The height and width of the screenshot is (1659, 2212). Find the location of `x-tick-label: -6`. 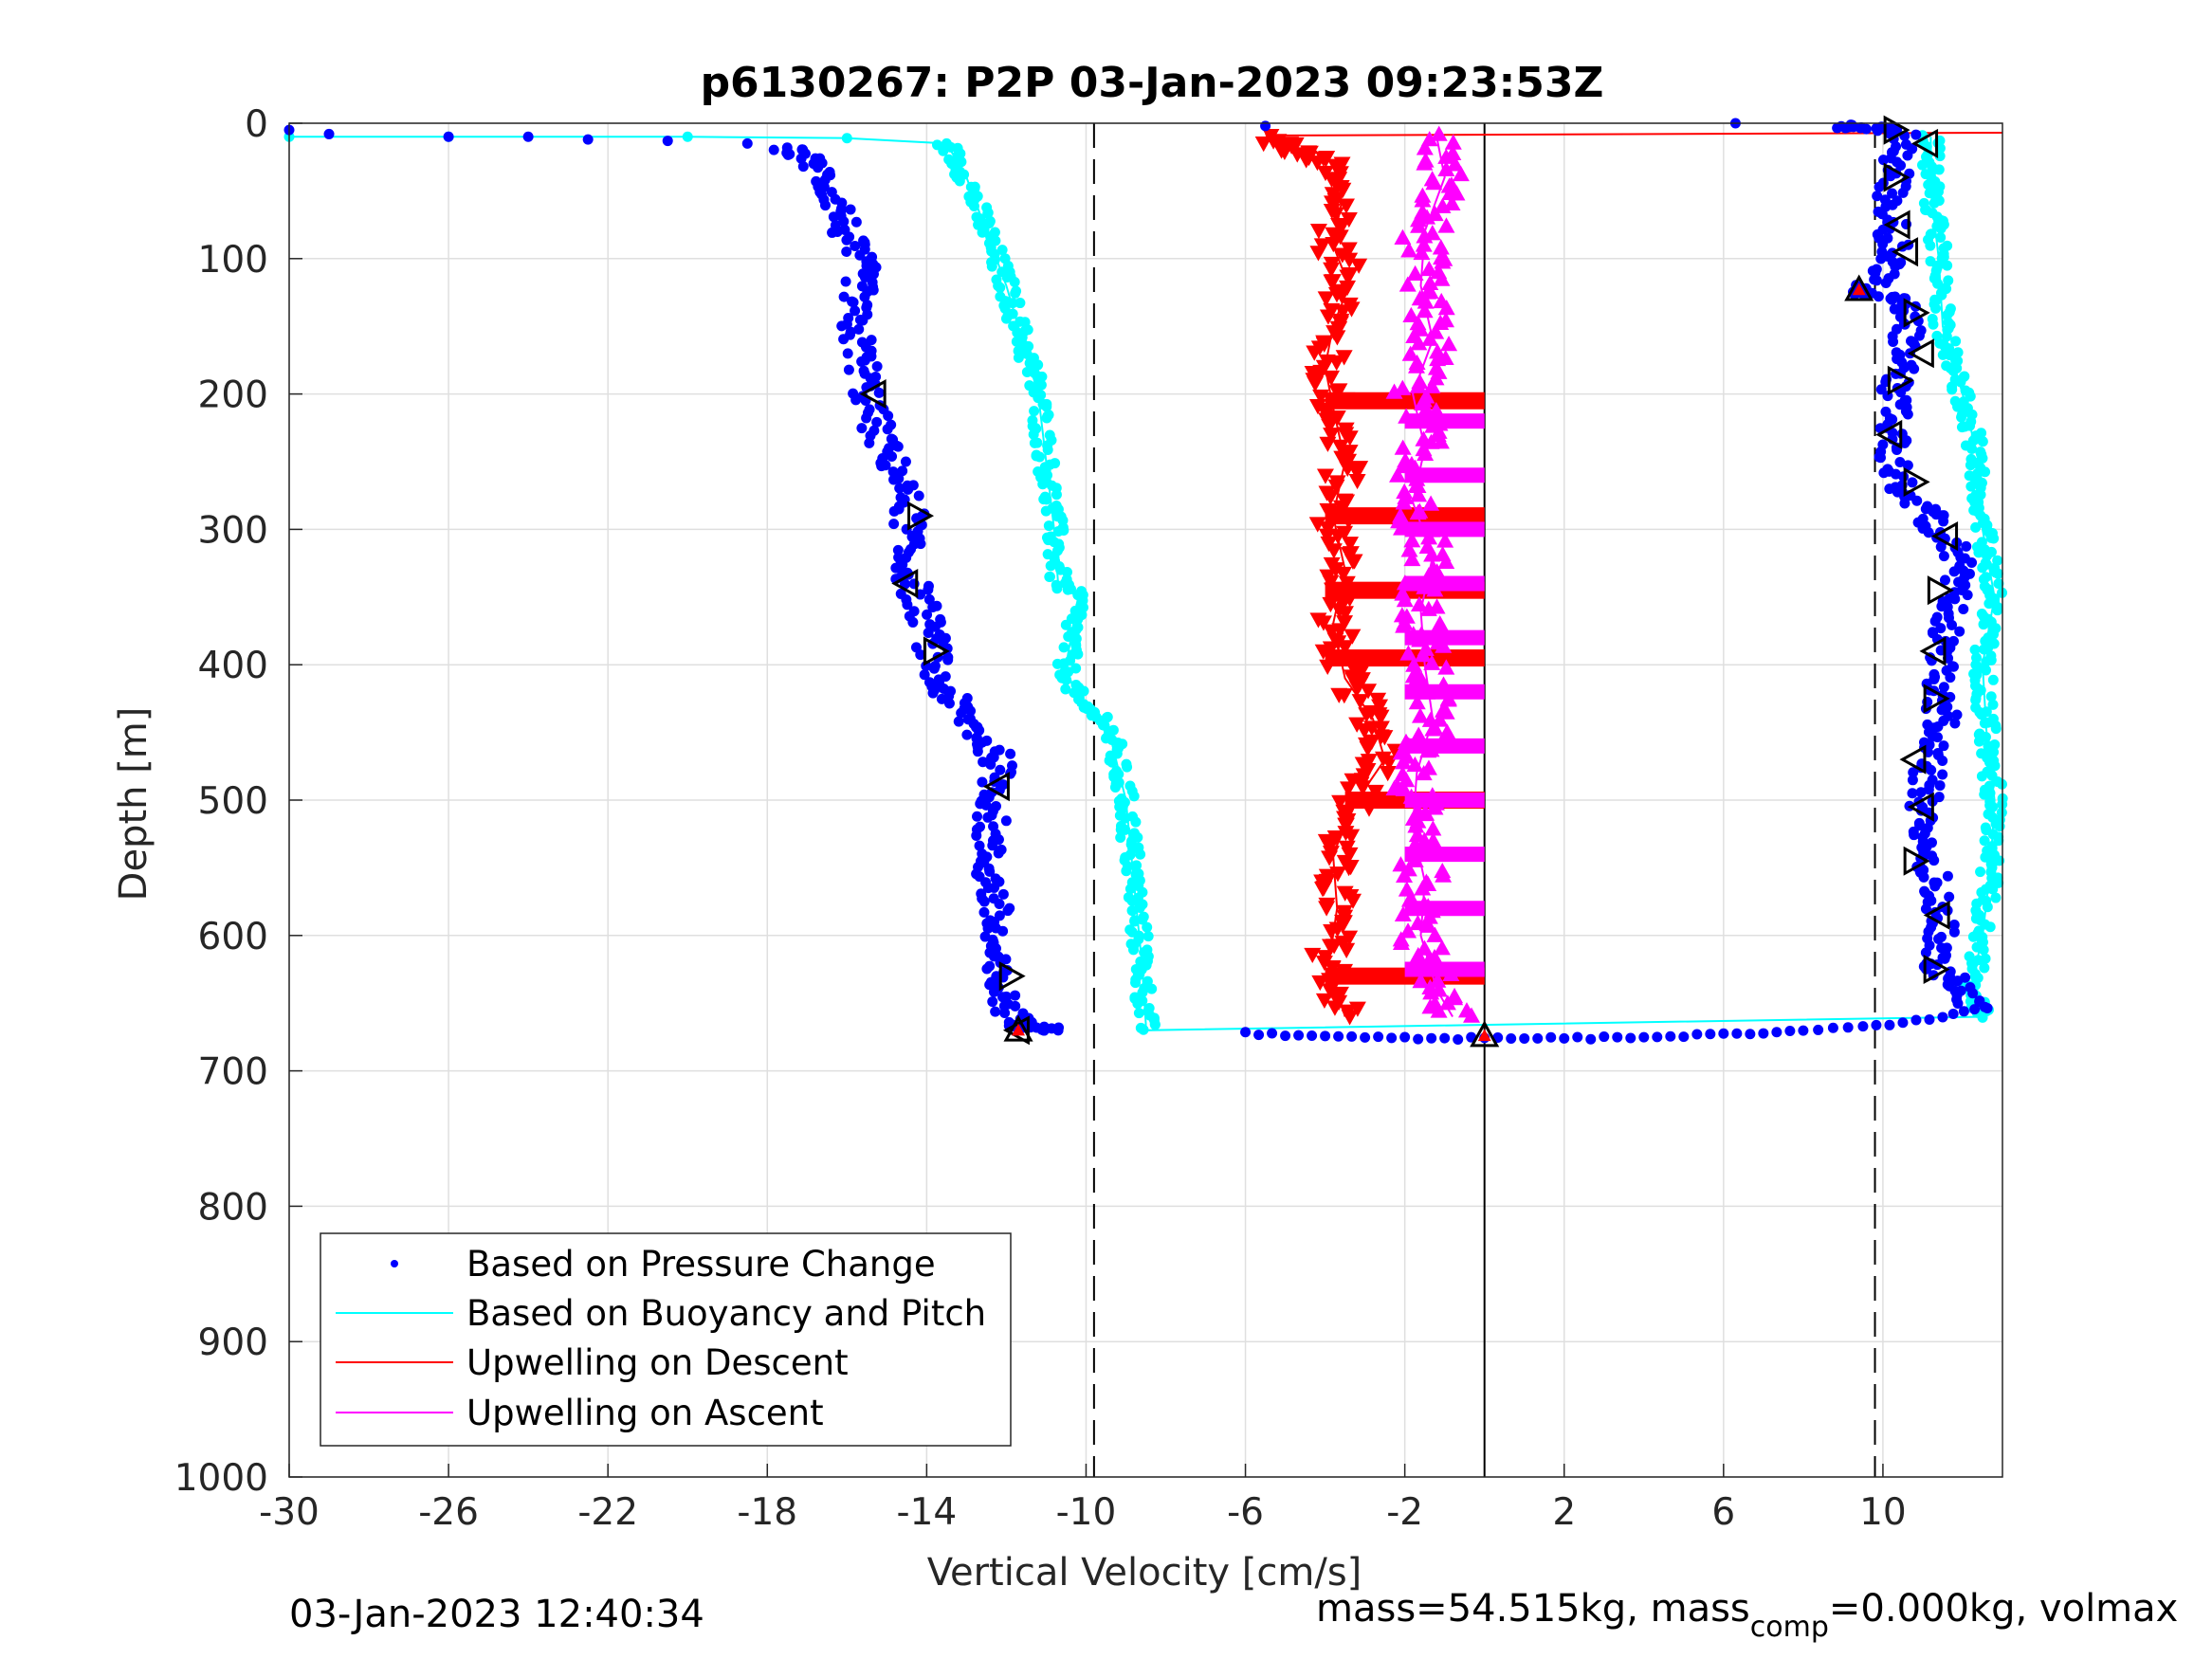

x-tick-label: -6 is located at coordinates (1245, 1512).